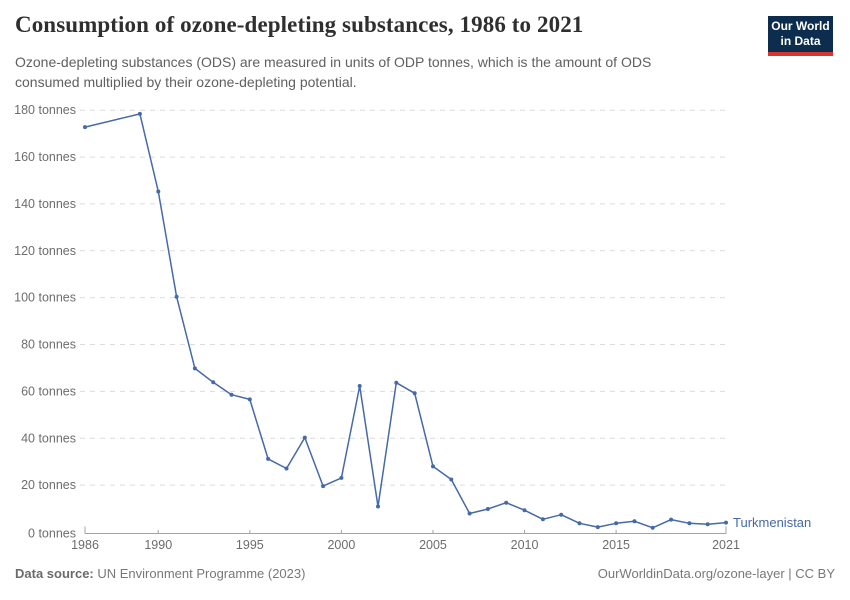  Describe the element at coordinates (48, 345) in the screenshot. I see `y-tick-label-80: 80 tonnes` at that location.